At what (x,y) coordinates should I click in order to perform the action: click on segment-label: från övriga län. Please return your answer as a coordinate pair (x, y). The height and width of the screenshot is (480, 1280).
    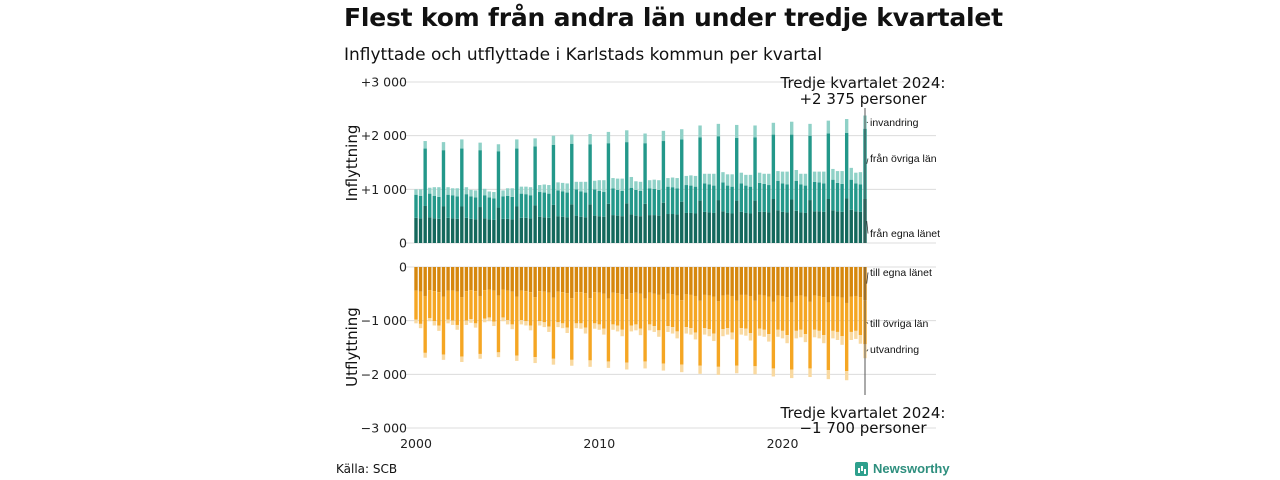
    Looking at the image, I should click on (903, 159).